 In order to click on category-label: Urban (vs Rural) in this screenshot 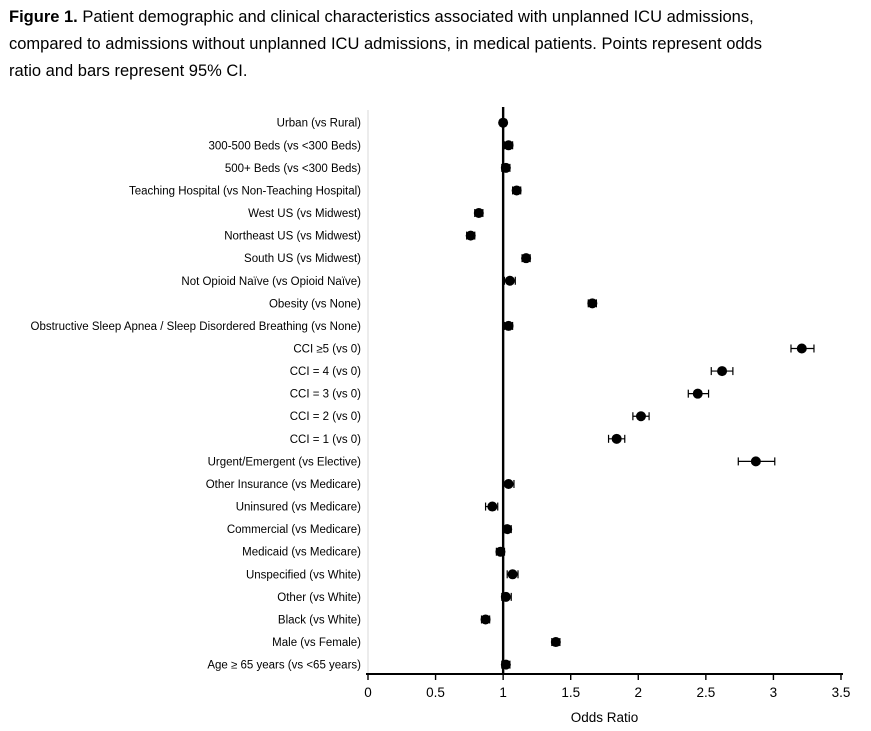, I will do `click(319, 124)`.